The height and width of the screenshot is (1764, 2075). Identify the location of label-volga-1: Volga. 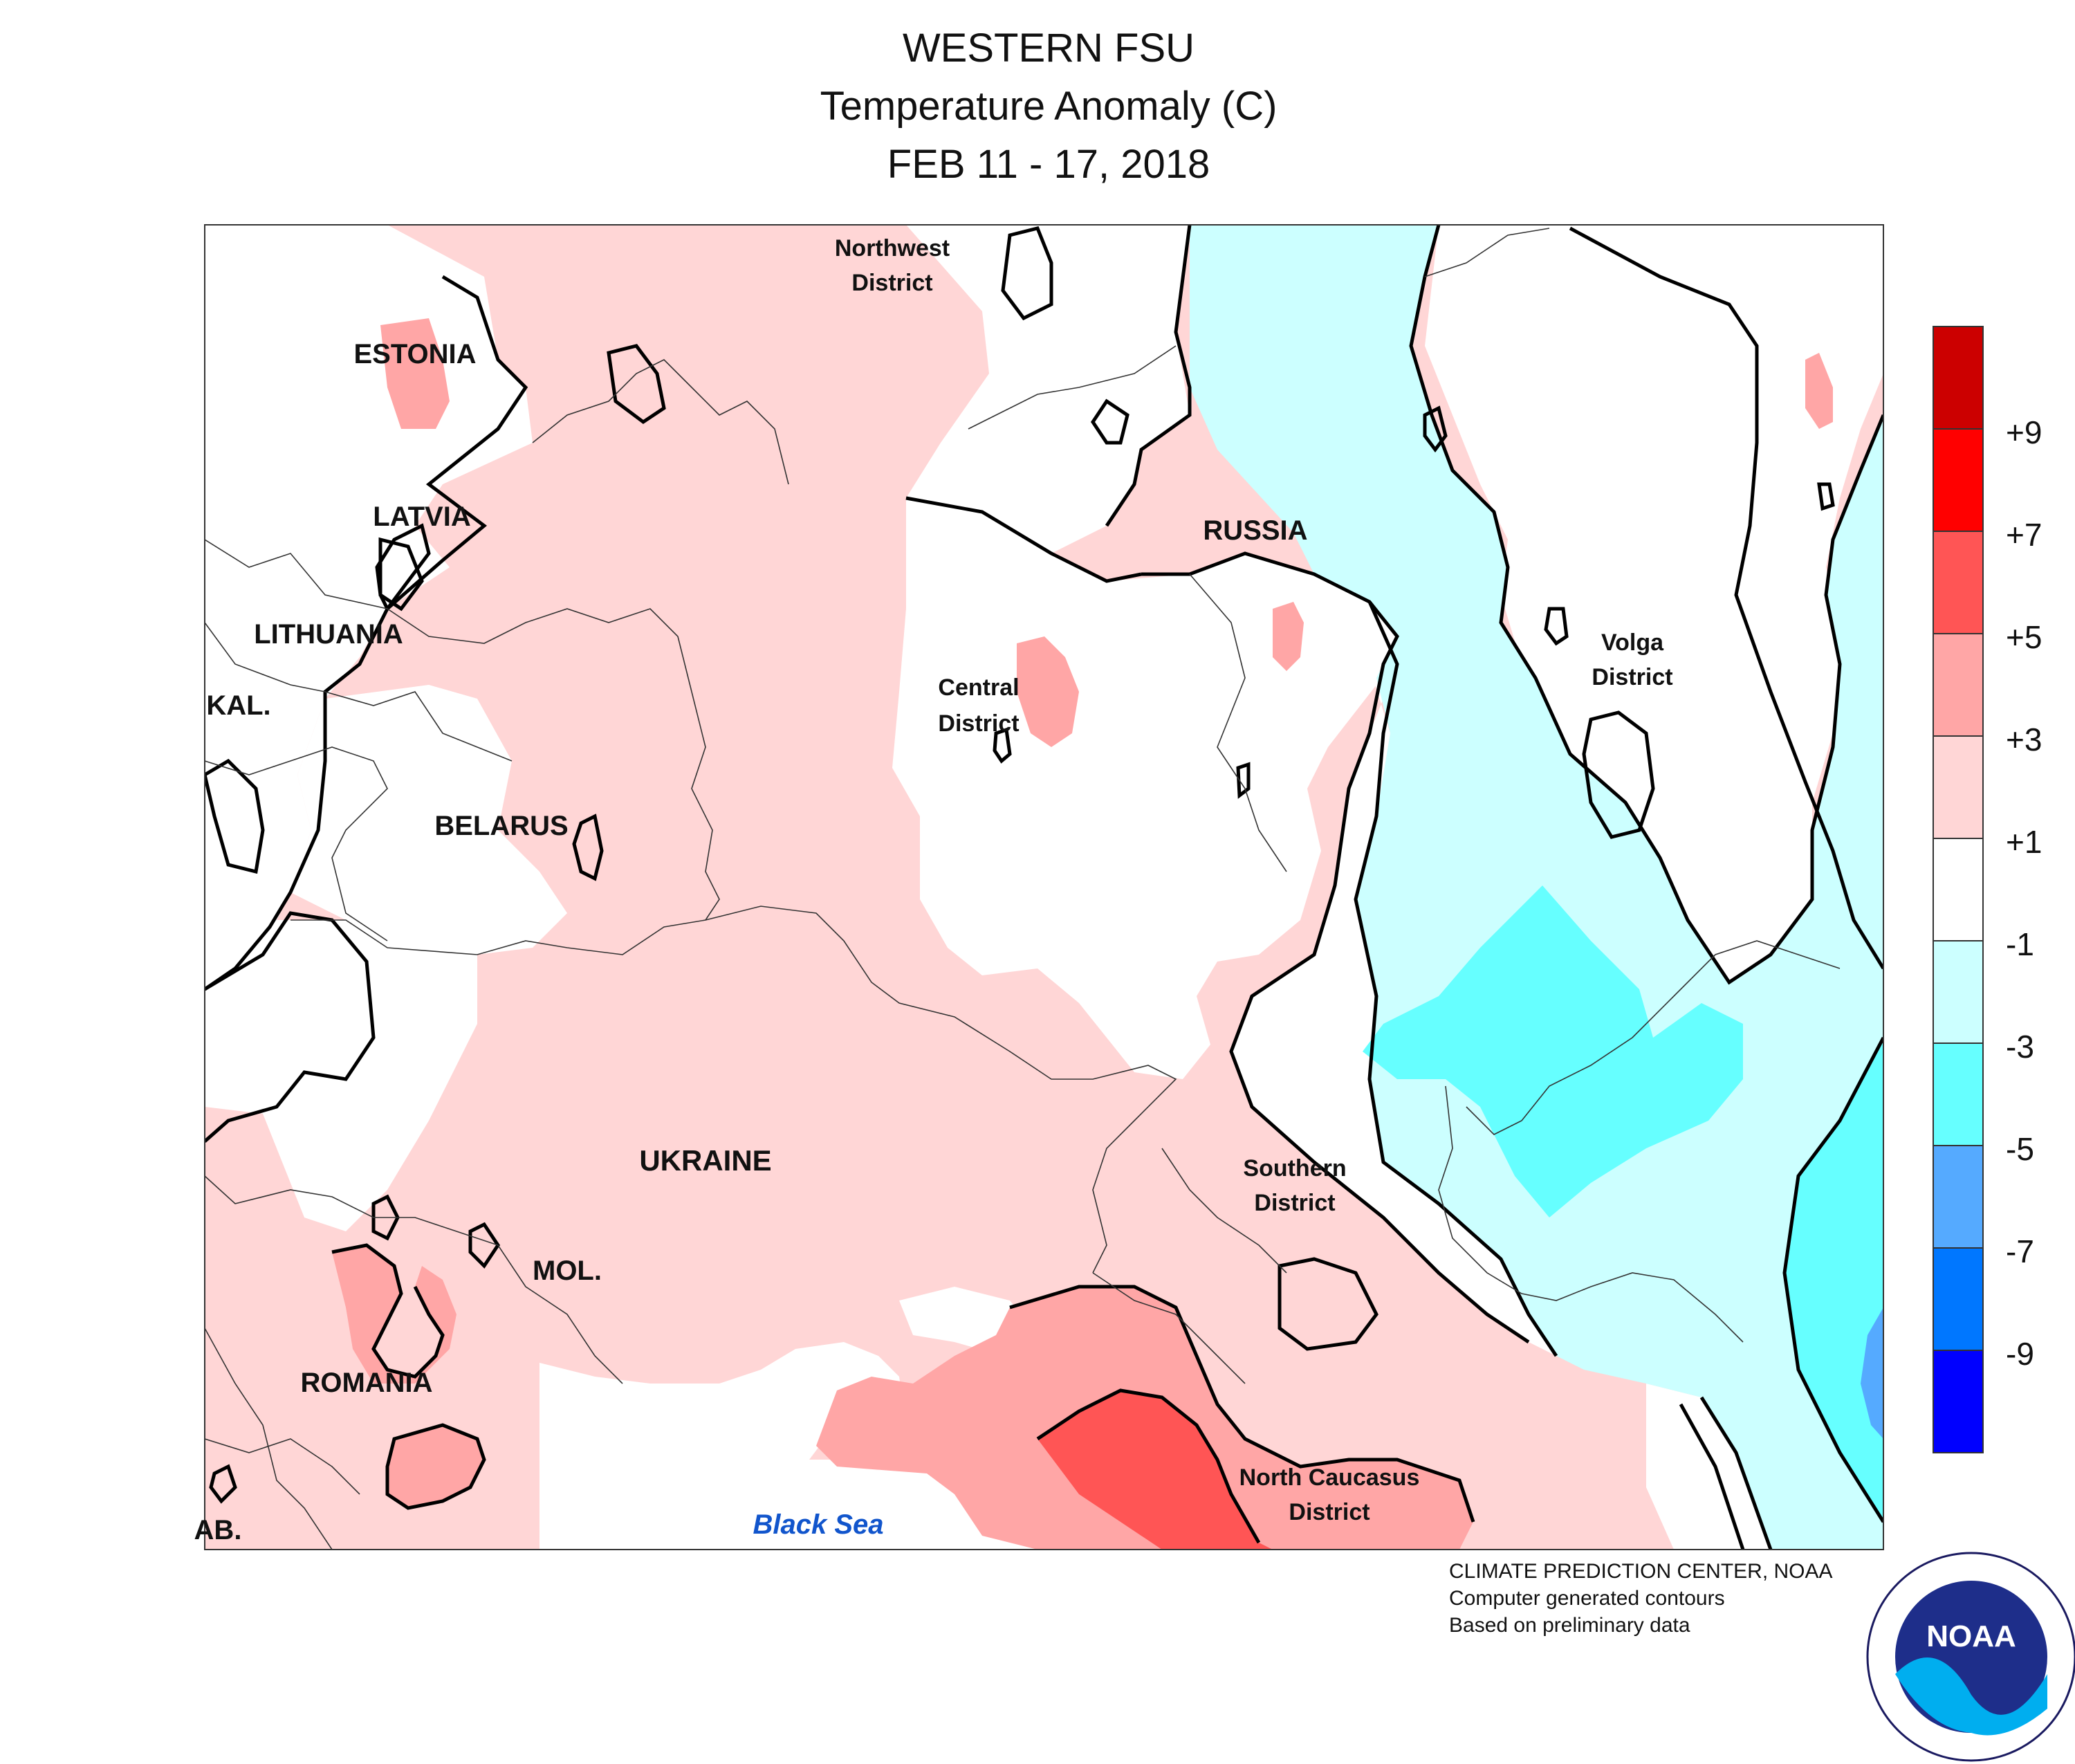
(1632, 643).